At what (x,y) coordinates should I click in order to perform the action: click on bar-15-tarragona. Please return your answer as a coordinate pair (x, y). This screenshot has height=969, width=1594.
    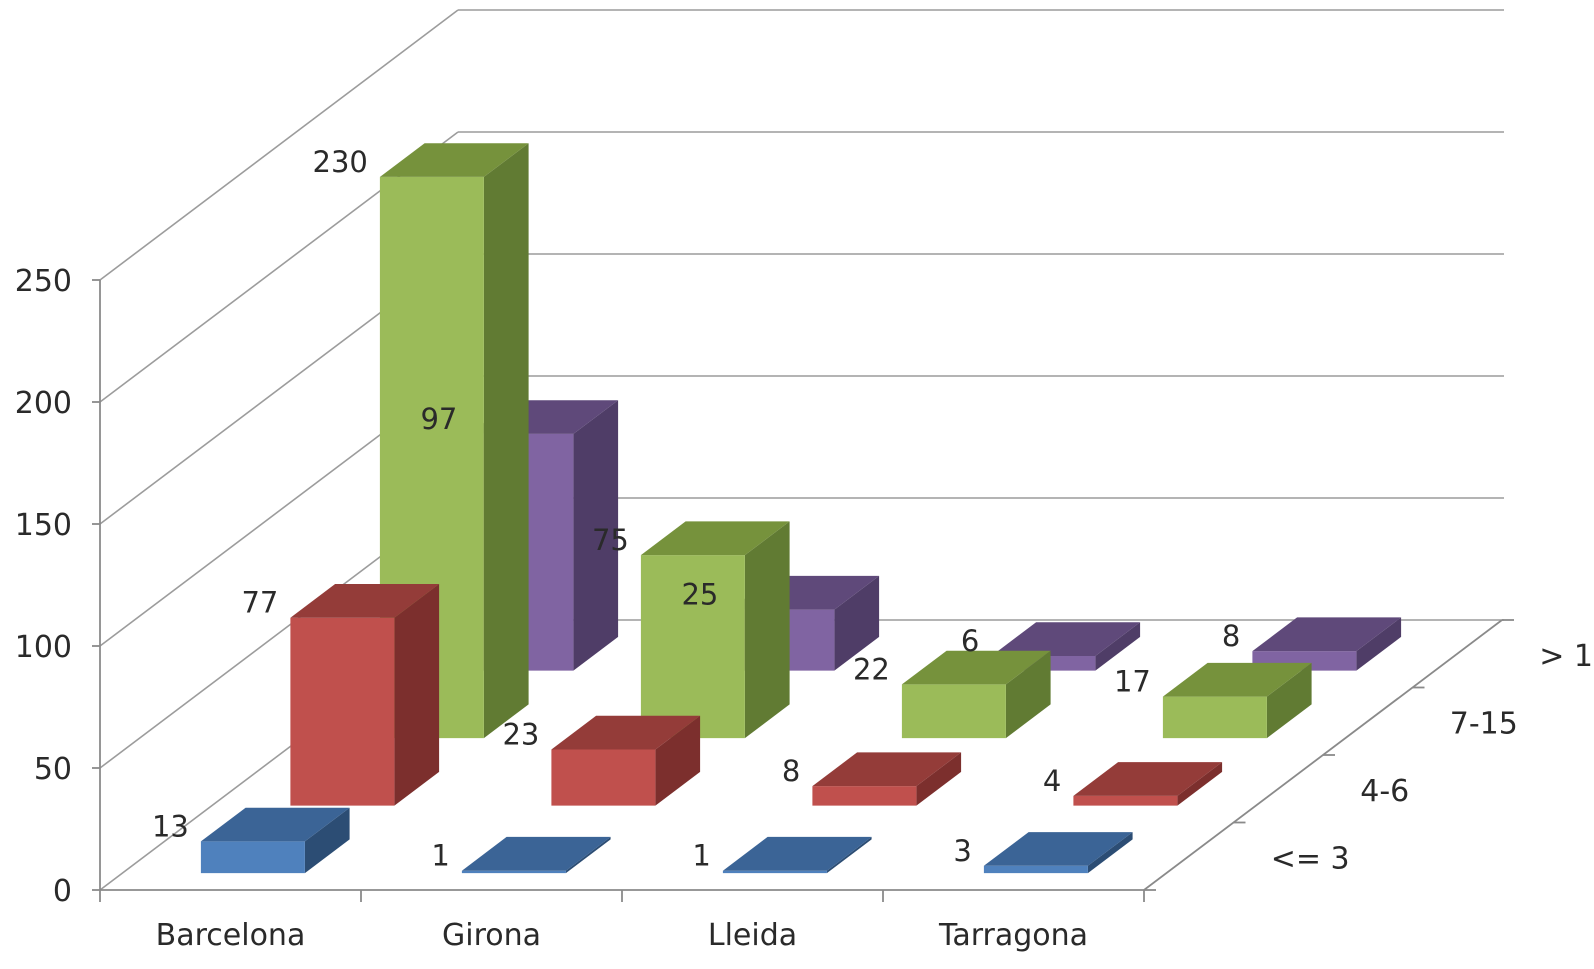
    Looking at the image, I should click on (1327, 644).